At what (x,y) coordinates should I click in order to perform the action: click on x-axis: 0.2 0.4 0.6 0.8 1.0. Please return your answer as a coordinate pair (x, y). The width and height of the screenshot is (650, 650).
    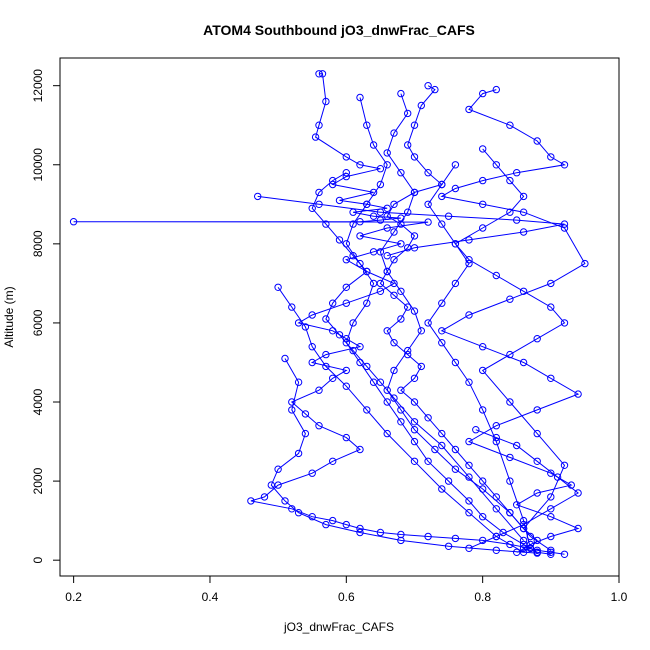
    Looking at the image, I should click on (346, 589).